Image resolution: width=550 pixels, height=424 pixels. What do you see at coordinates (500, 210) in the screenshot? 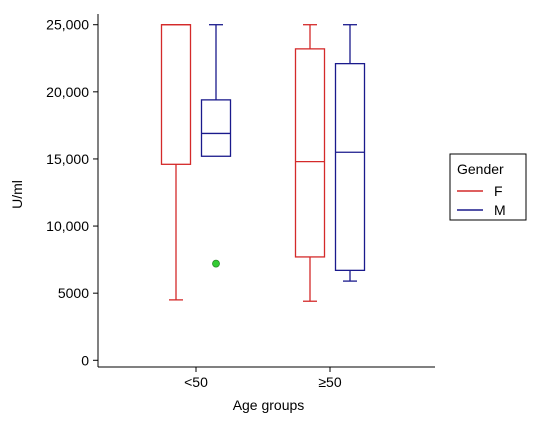
I see `legend-label-m: M` at bounding box center [500, 210].